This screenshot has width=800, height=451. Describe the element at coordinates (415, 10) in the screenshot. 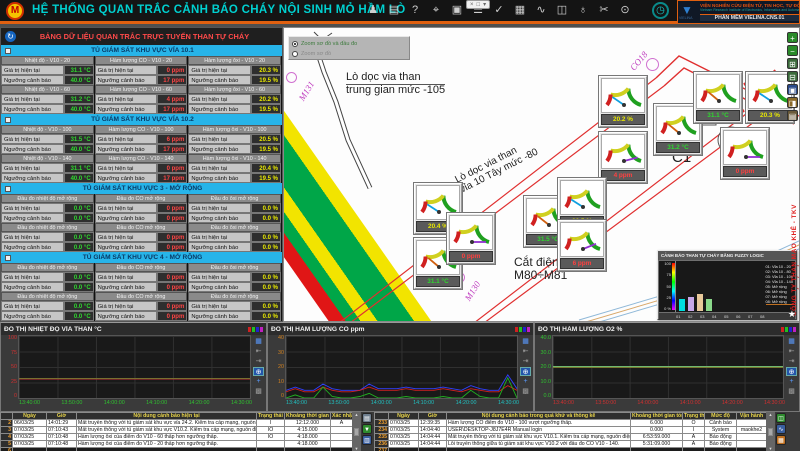

I see `help-icon: ?` at that location.